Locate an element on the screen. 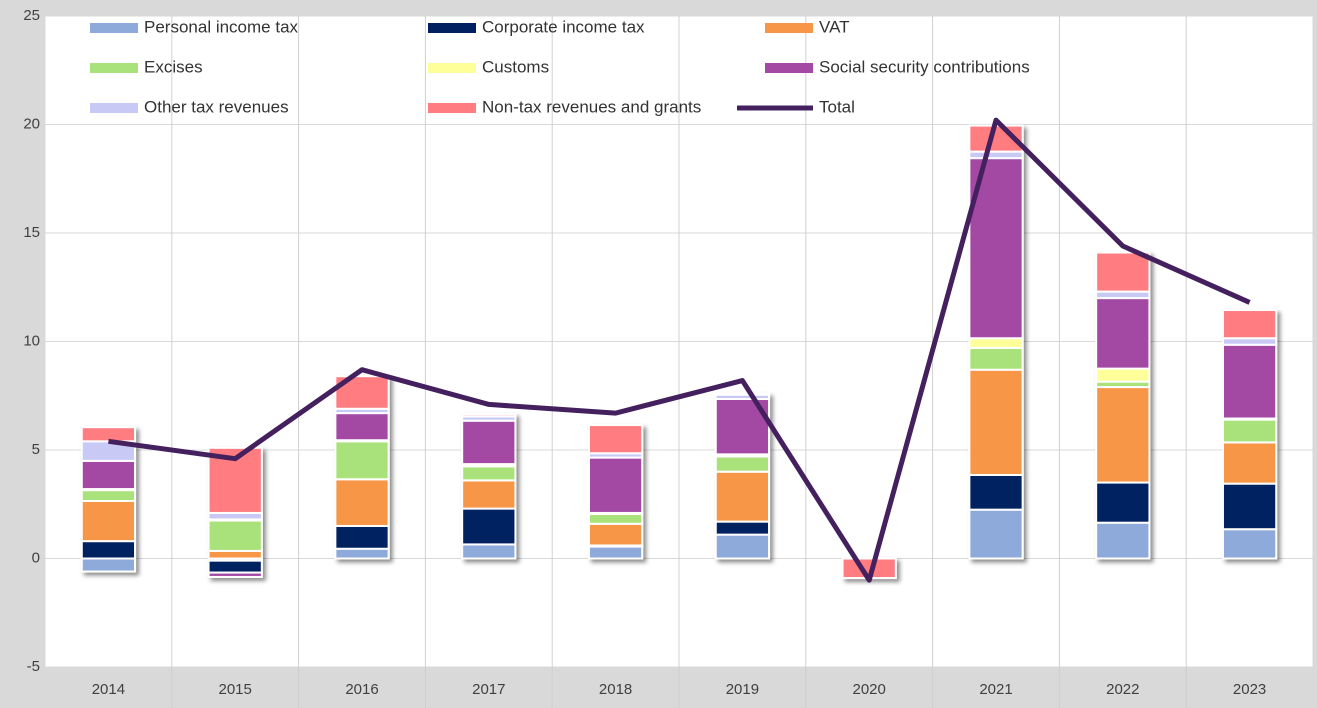 This screenshot has height=708, width=1317. legend-label: VAT is located at coordinates (834, 26).